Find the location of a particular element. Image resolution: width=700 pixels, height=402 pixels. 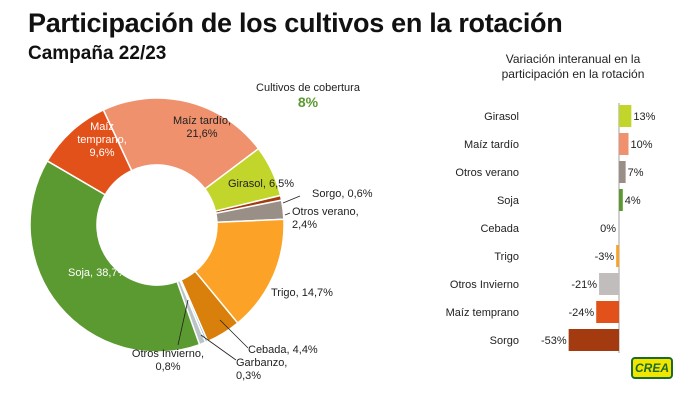

pie-slice-soja is located at coordinates (115, 256).